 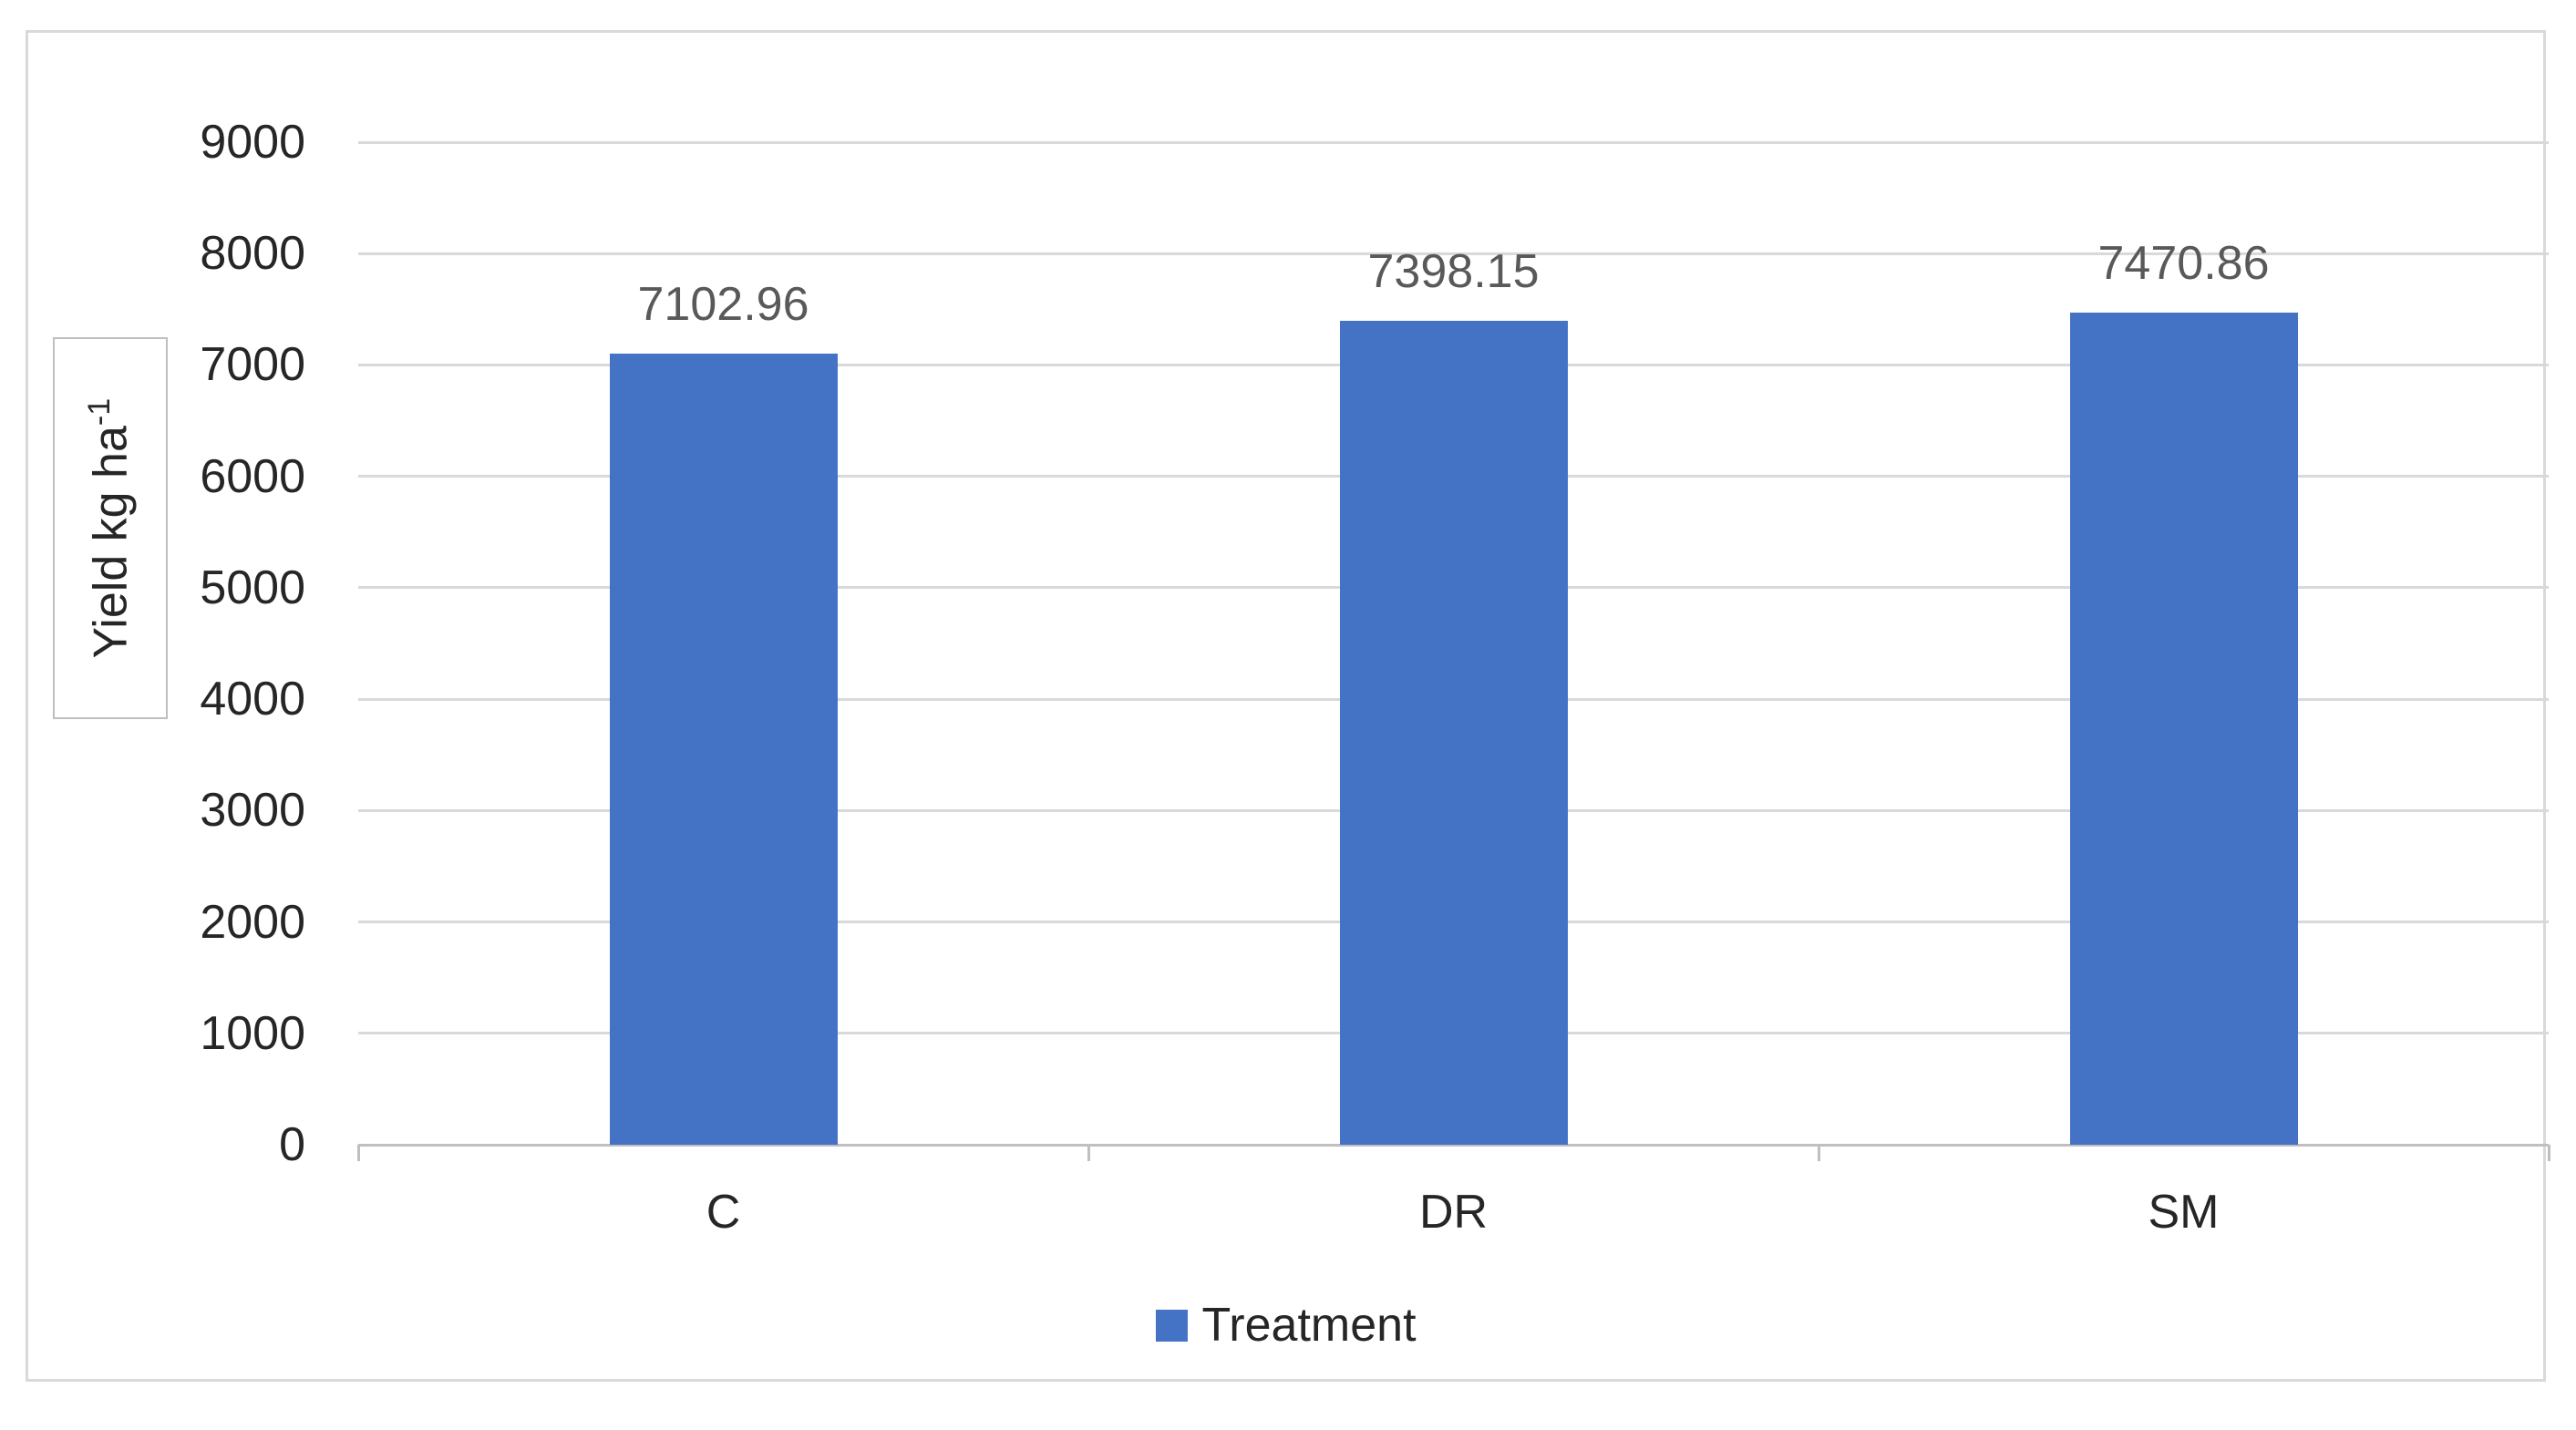 What do you see at coordinates (2183, 263) in the screenshot?
I see `value-label-SM: 7470.86` at bounding box center [2183, 263].